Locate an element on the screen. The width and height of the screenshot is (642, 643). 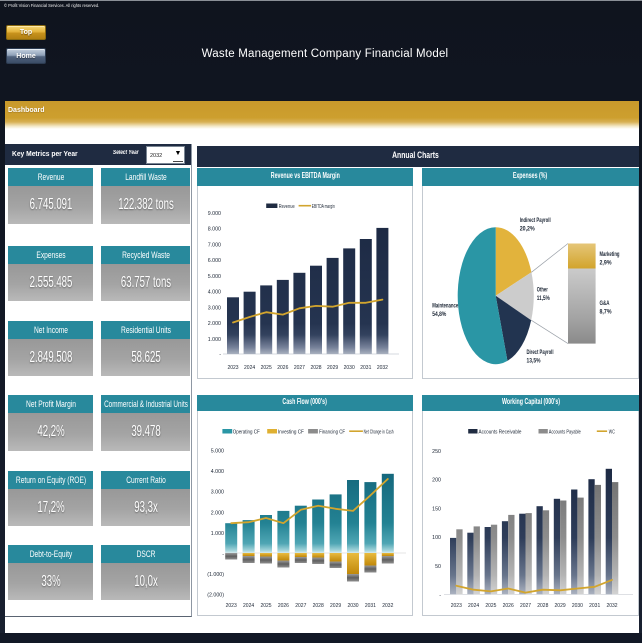
svg-text: 100 is located at coordinates (436, 538).